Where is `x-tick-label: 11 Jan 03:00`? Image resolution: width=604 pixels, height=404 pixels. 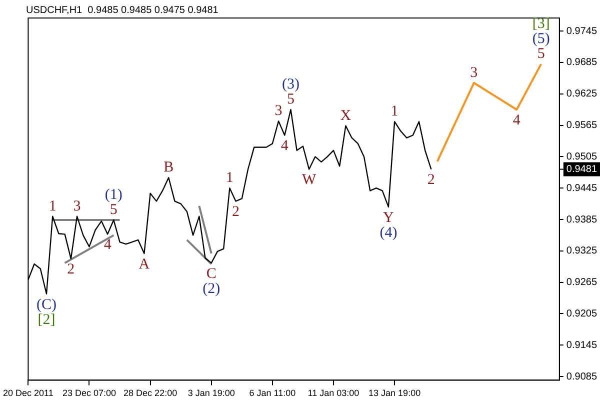
x-tick-label: 11 Jan 03:00 is located at coordinates (334, 393).